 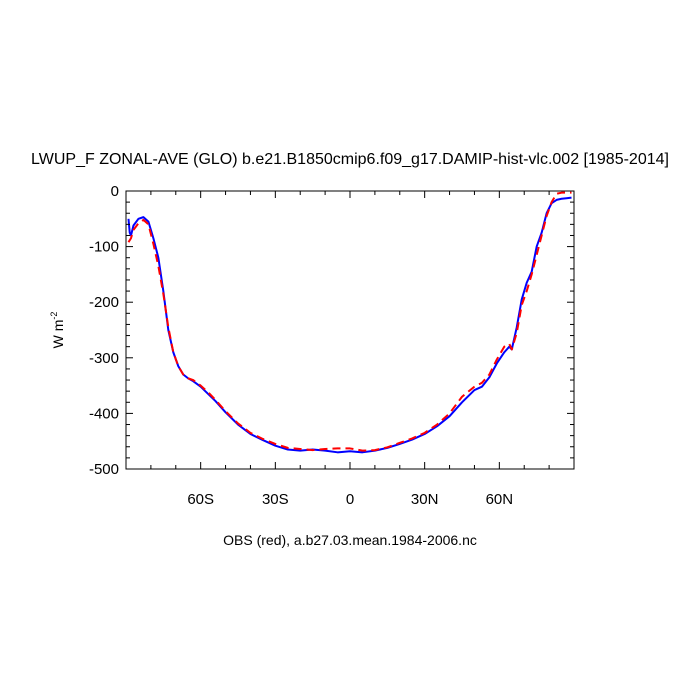 I want to click on y-tick-label: -300, so click(x=104, y=358).